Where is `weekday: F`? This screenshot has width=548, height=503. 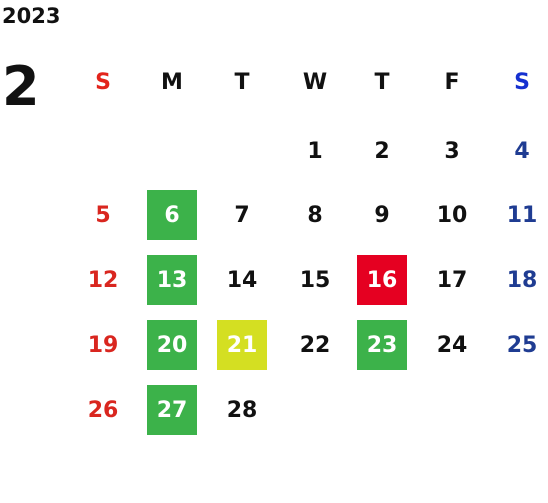
weekday: F is located at coordinates (452, 82).